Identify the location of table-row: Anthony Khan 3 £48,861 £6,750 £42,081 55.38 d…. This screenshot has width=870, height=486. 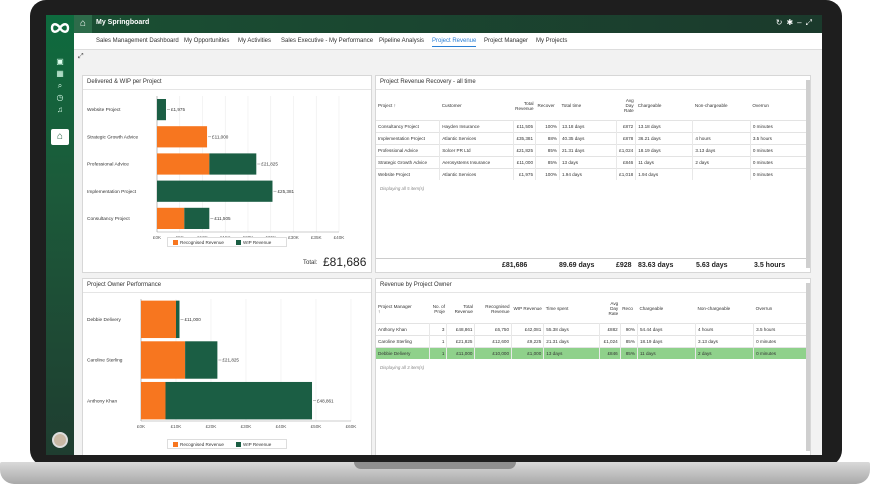
(592, 328).